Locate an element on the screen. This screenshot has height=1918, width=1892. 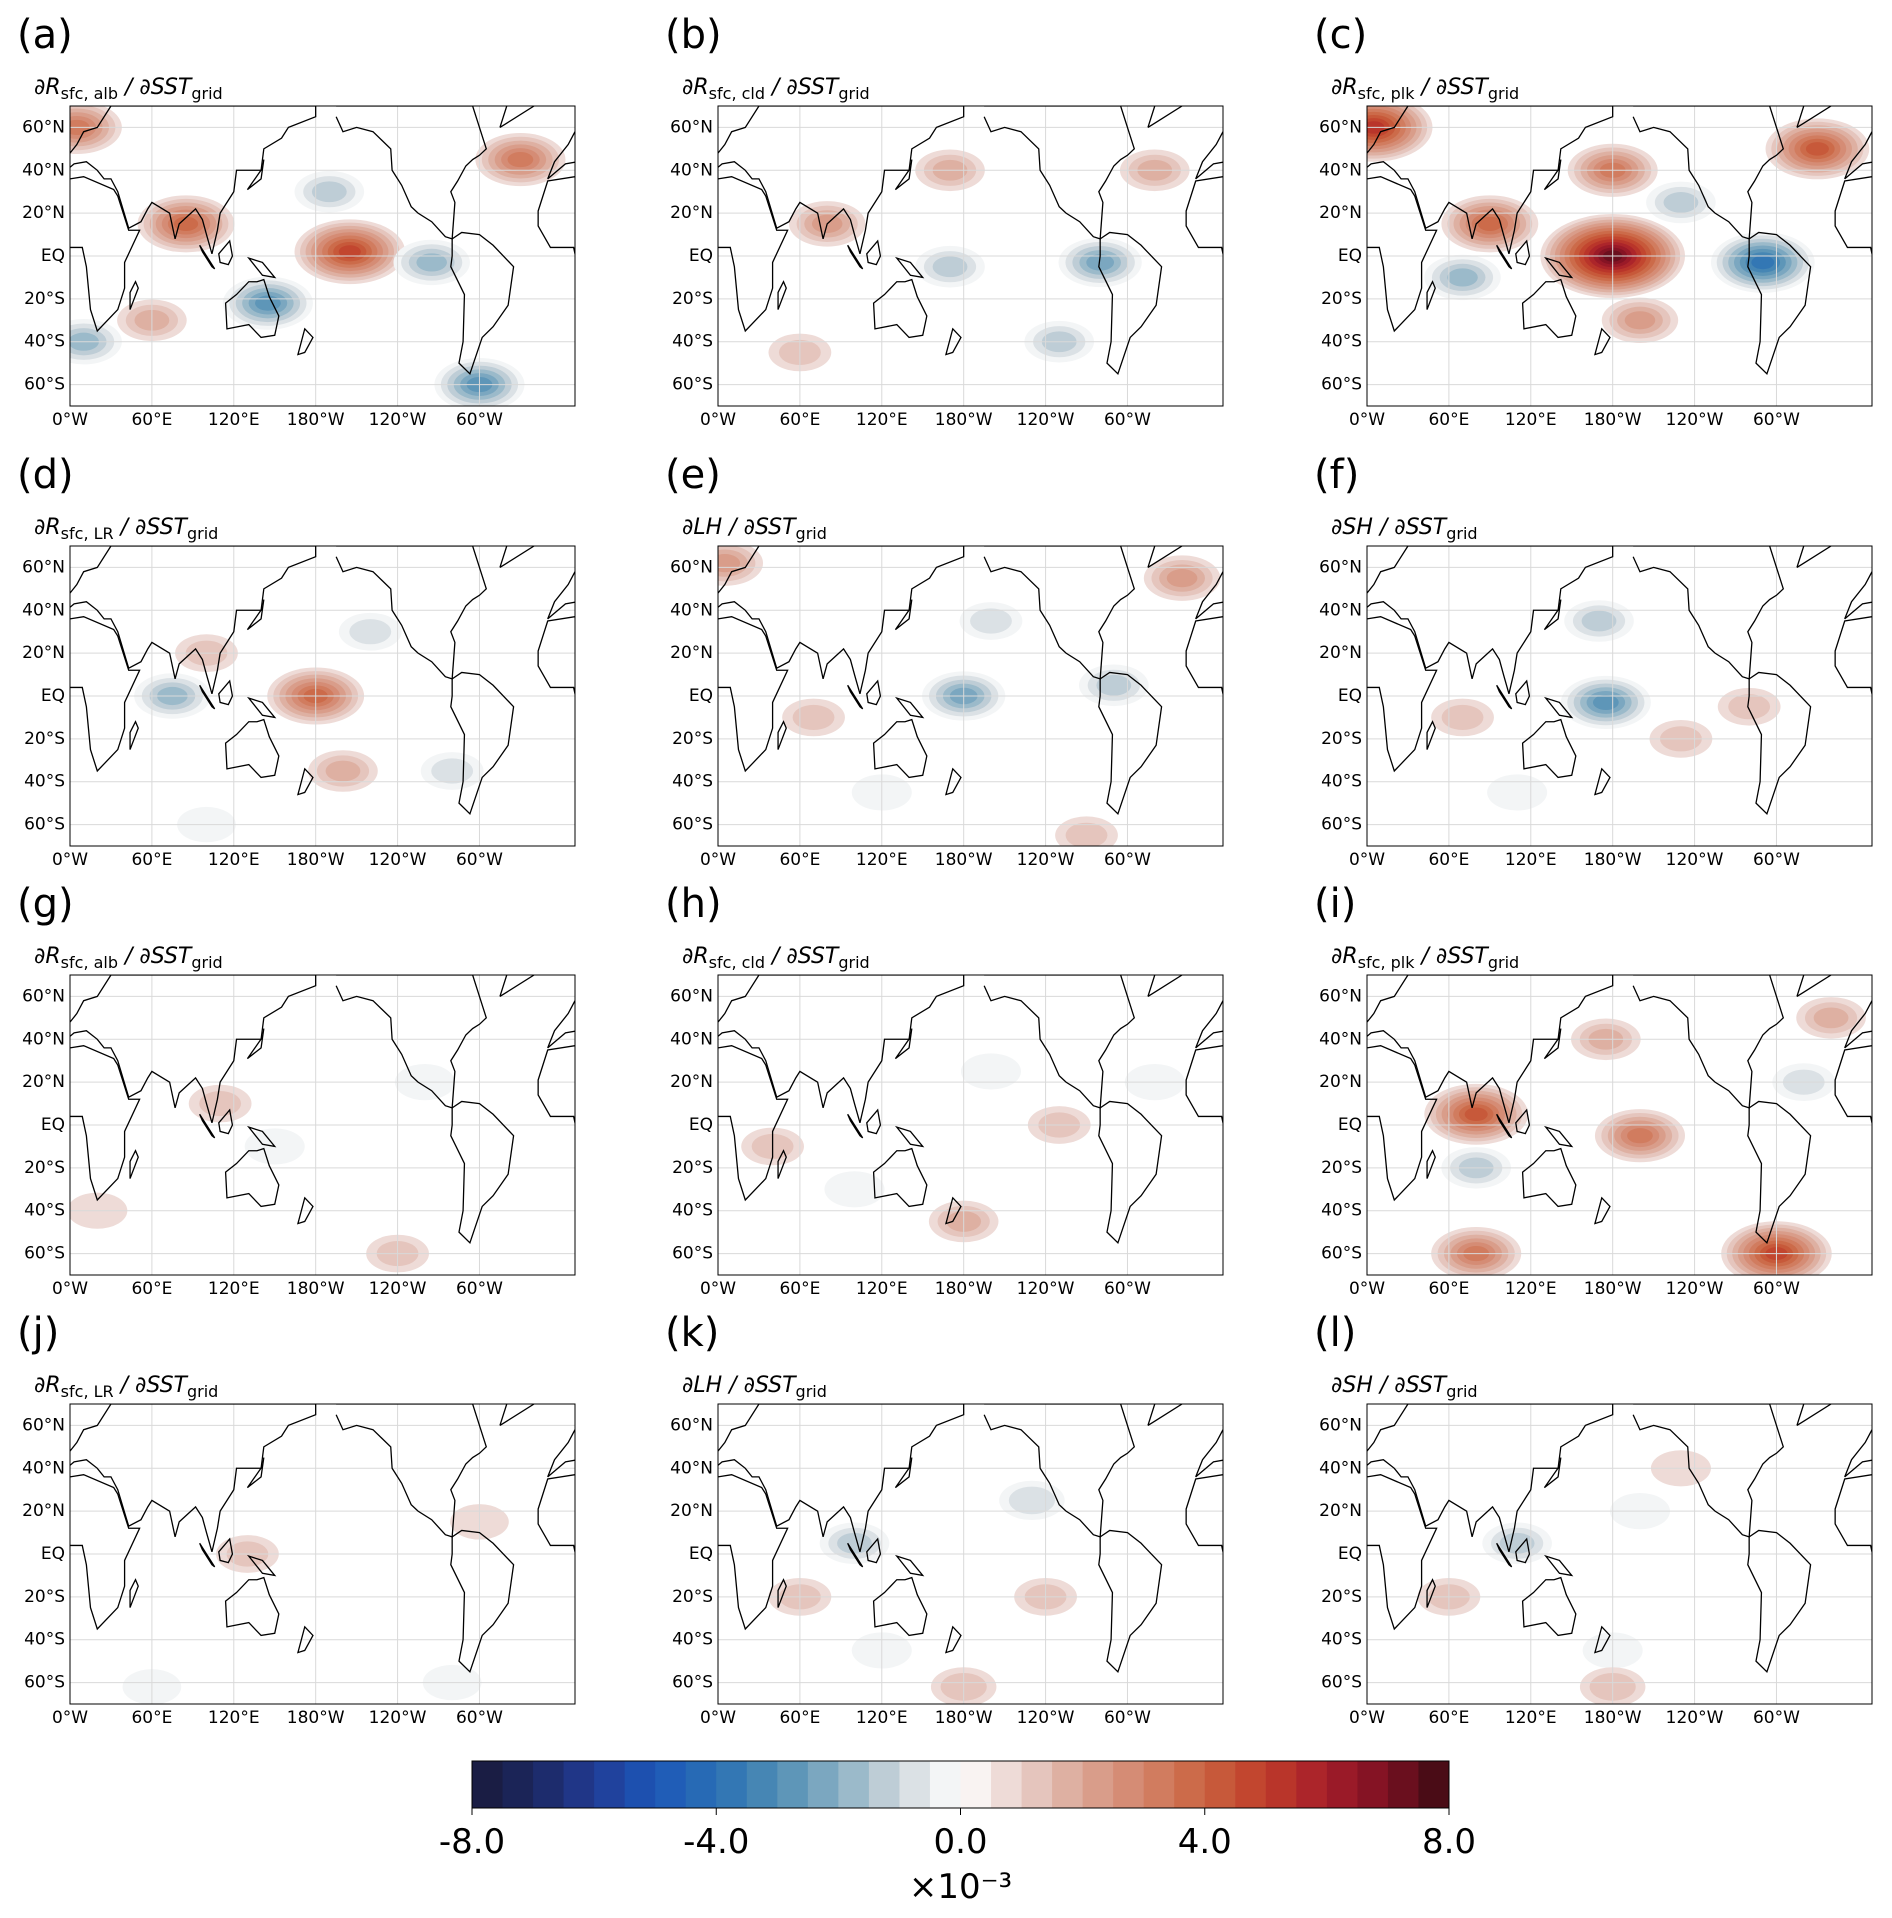
panel-title: ∂Rsfc, cld / ∂SSTgrid is located at coordinates (776, 958).